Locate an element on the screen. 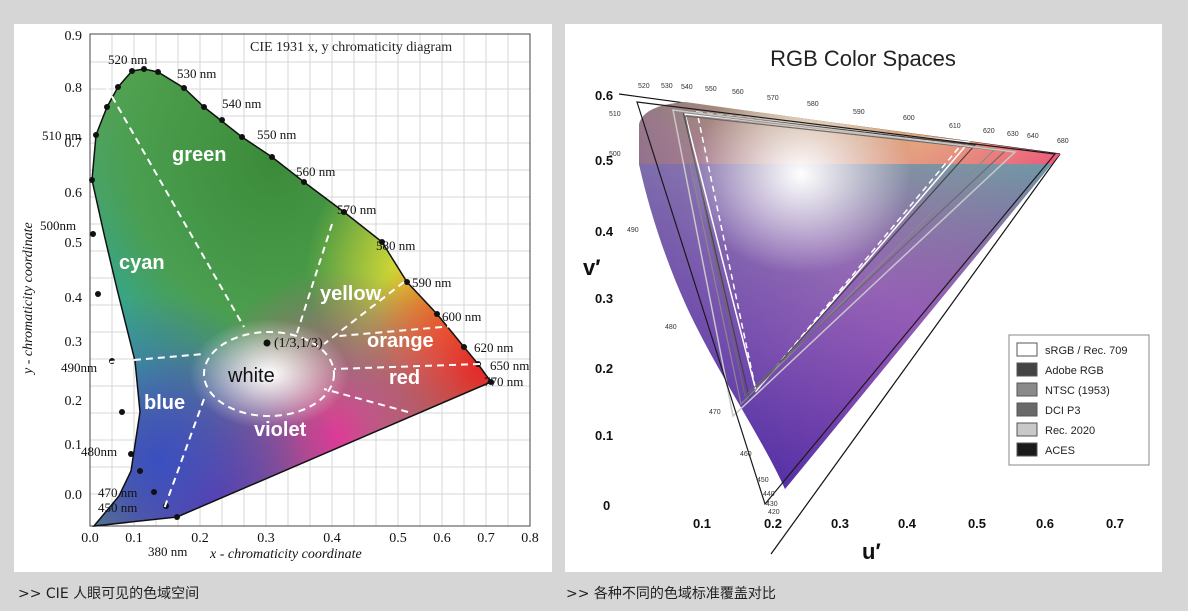 Image resolution: width=1188 pixels, height=611 pixels. svg-text: DCI P3 is located at coordinates (1062, 411).